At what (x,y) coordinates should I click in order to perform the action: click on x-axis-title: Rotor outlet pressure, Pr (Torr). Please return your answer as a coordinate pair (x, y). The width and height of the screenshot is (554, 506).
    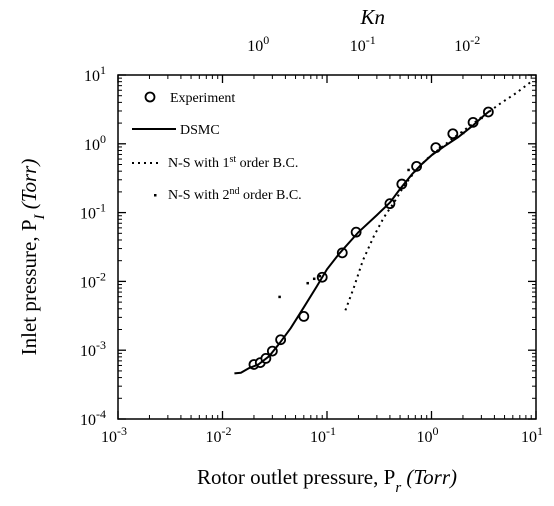
    Looking at the image, I should click on (327, 480).